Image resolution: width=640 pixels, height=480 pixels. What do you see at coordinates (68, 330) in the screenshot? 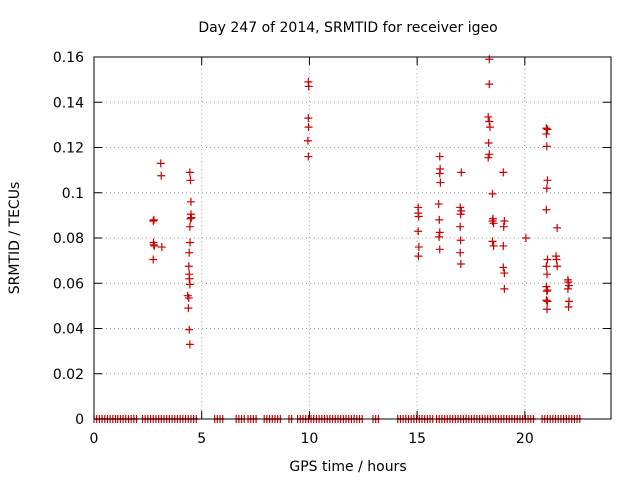
I see `y-tick-label: 0.04` at bounding box center [68, 330].